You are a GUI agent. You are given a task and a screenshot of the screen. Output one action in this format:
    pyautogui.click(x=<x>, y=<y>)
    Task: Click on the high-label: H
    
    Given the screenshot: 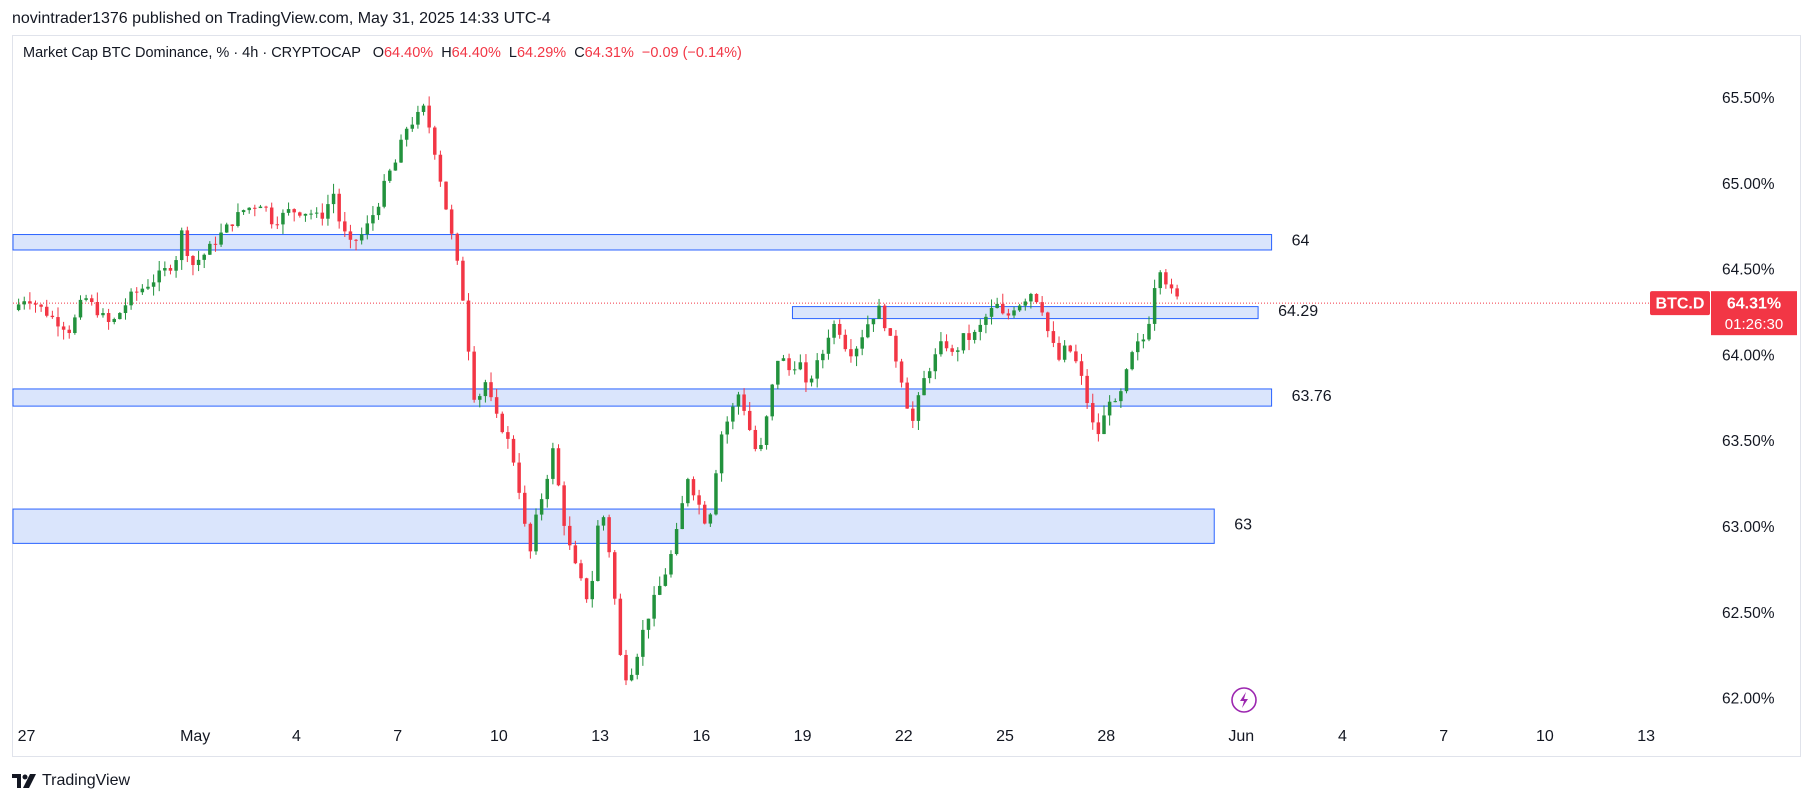 What is the action you would take?
    pyautogui.click(x=446, y=53)
    